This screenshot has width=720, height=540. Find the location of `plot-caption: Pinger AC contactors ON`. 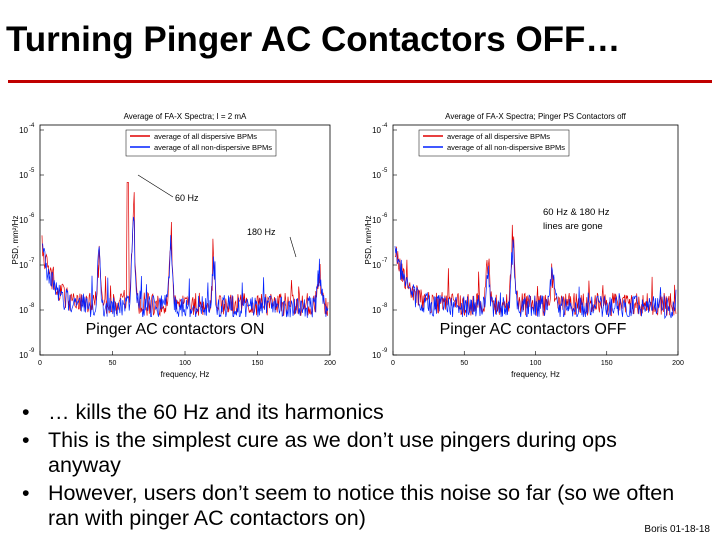

plot-caption: Pinger AC contactors ON is located at coordinates (175, 329).